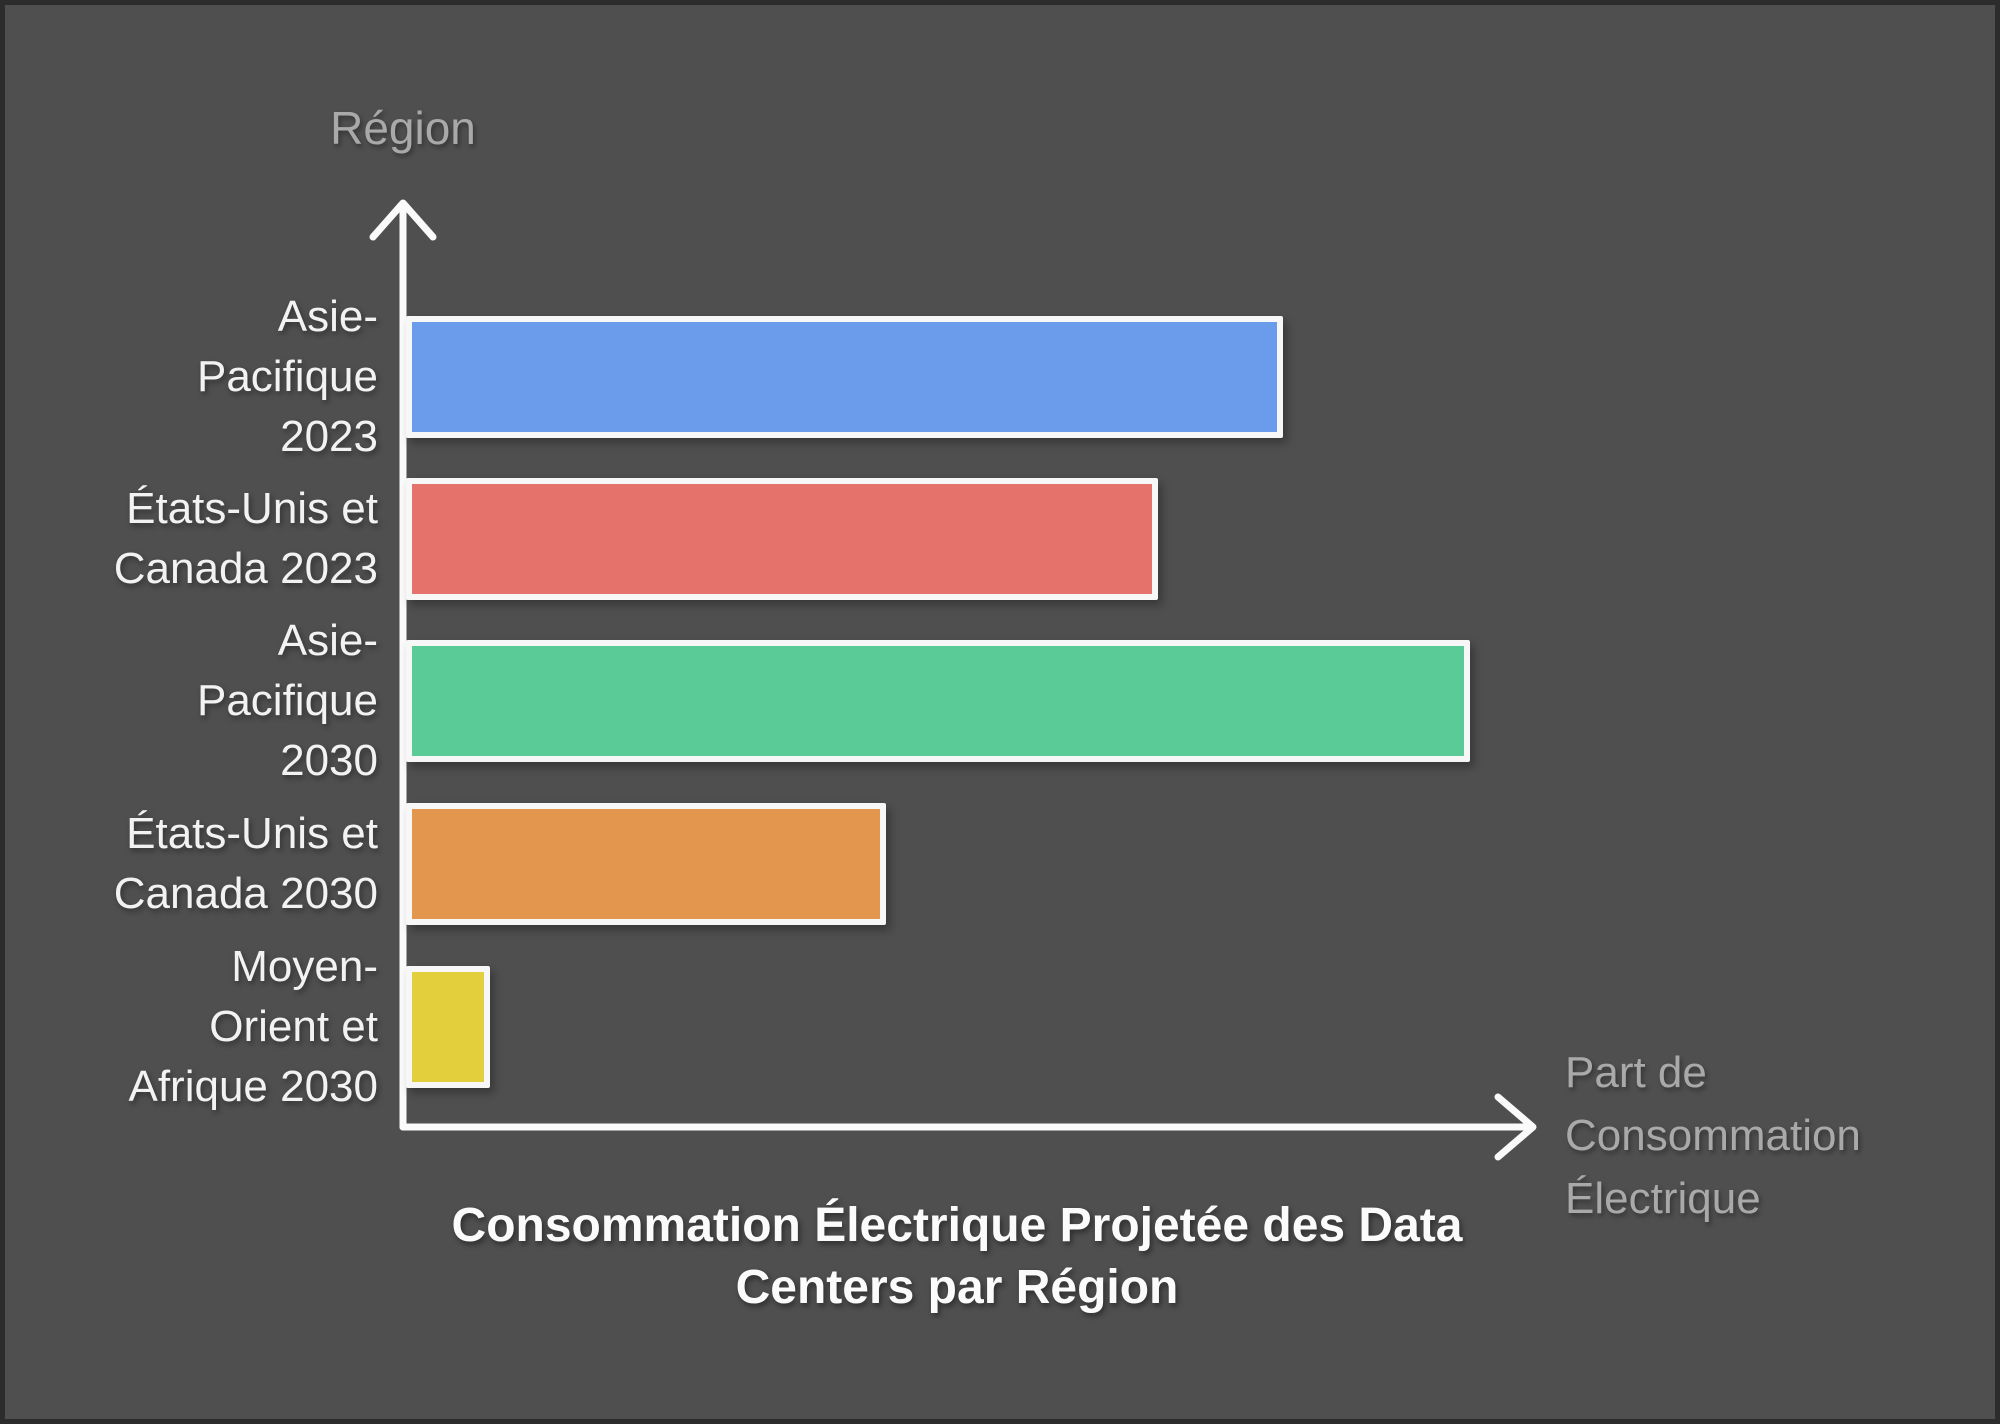 This screenshot has height=1424, width=2000. I want to click on bar-label-asie-pacifique-2023: Asie- Pacifique 2023, so click(287, 377).